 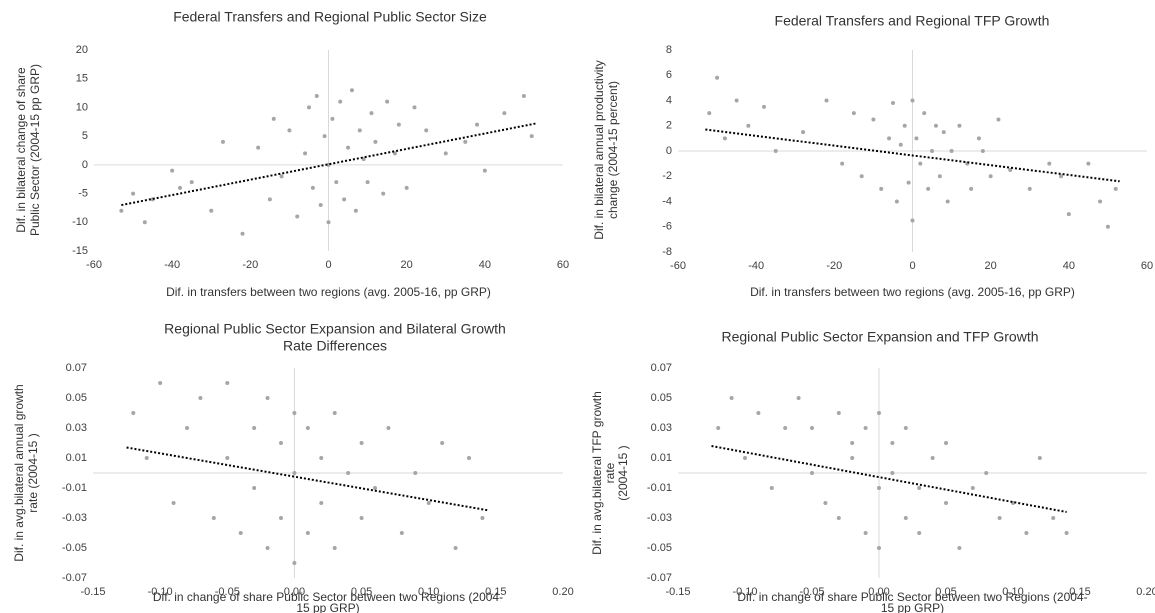 I want to click on x-tick-label: -60, so click(x=94, y=265).